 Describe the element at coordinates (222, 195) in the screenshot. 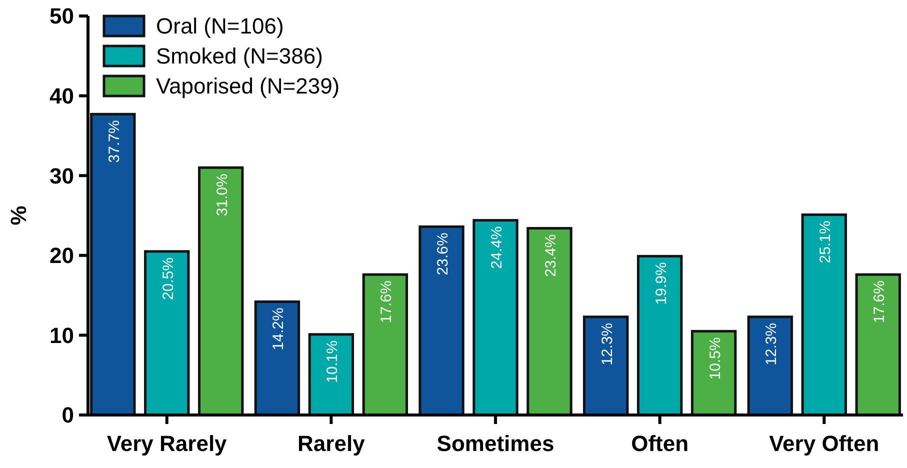

I see `data-label: 31.0%` at that location.